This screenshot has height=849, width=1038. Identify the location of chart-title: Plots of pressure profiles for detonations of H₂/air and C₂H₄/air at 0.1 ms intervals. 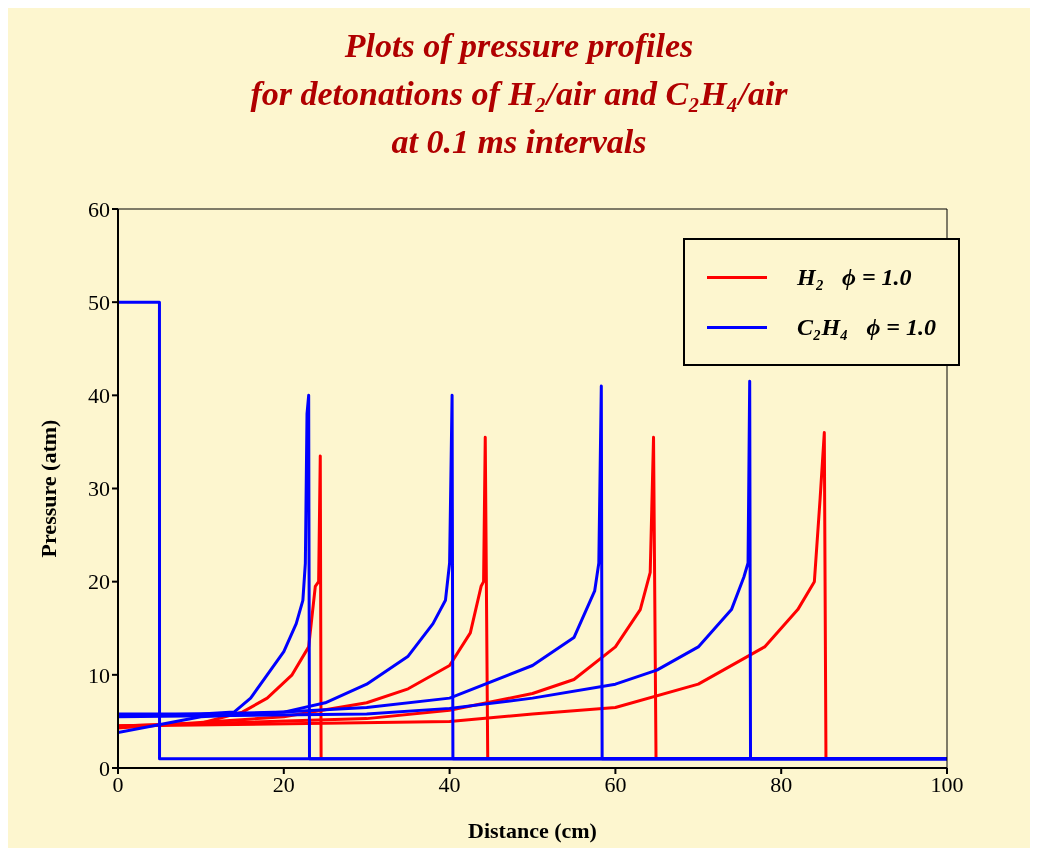
(519, 94).